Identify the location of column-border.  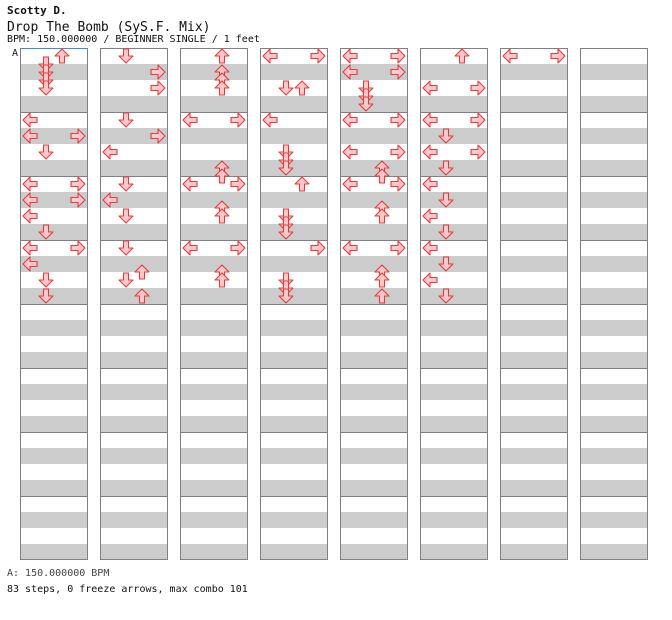
(614, 304).